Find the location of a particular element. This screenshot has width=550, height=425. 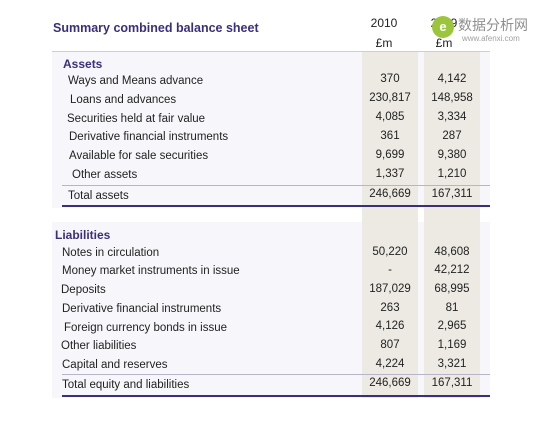

total-label: Total equity and liabilities is located at coordinates (126, 385).